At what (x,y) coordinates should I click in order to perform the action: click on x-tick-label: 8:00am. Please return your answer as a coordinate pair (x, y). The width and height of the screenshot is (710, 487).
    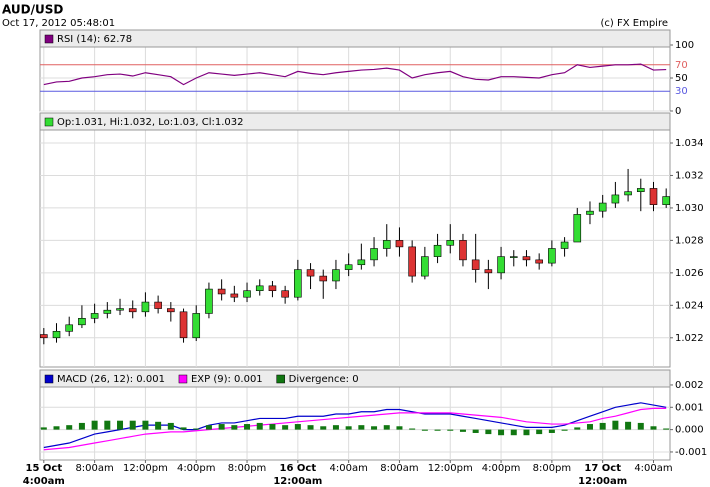
    Looking at the image, I should click on (94, 468).